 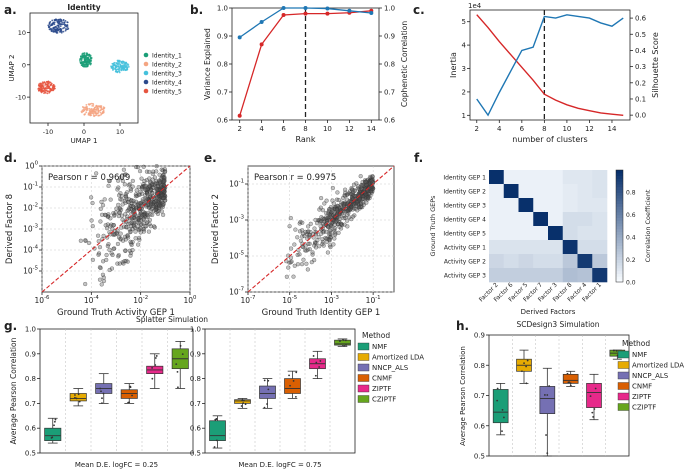 What do you see at coordinates (464, 22) in the screenshot?
I see `elbow-ytick-label: 5` at bounding box center [464, 22].